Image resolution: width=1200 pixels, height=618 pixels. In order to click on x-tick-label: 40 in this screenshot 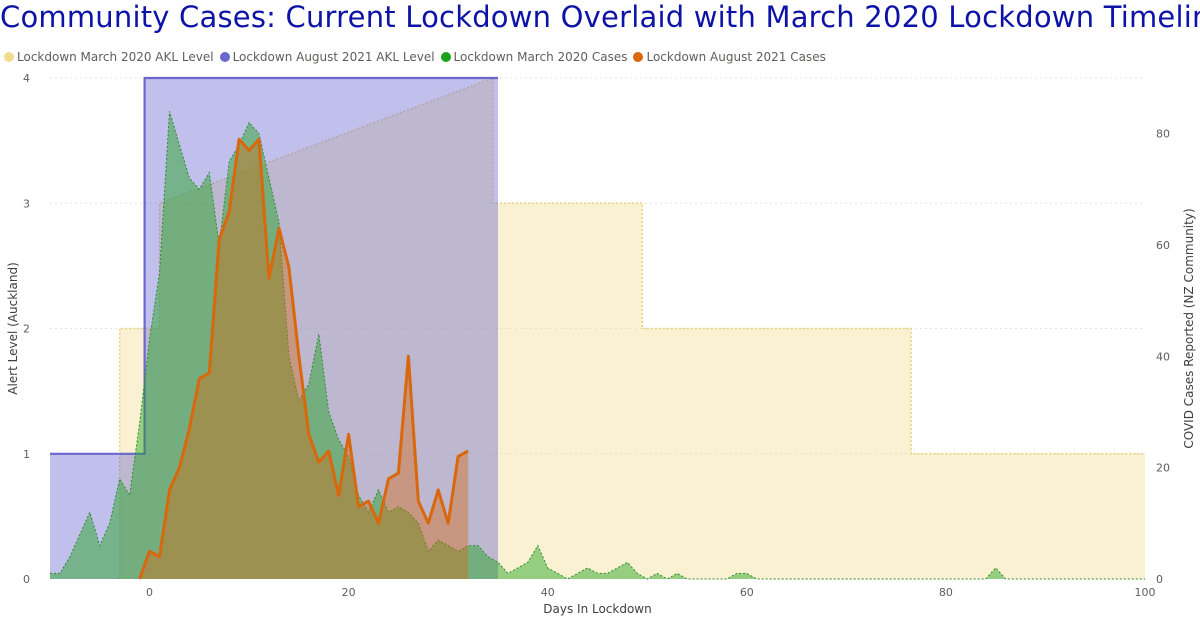, I will do `click(548, 592)`.